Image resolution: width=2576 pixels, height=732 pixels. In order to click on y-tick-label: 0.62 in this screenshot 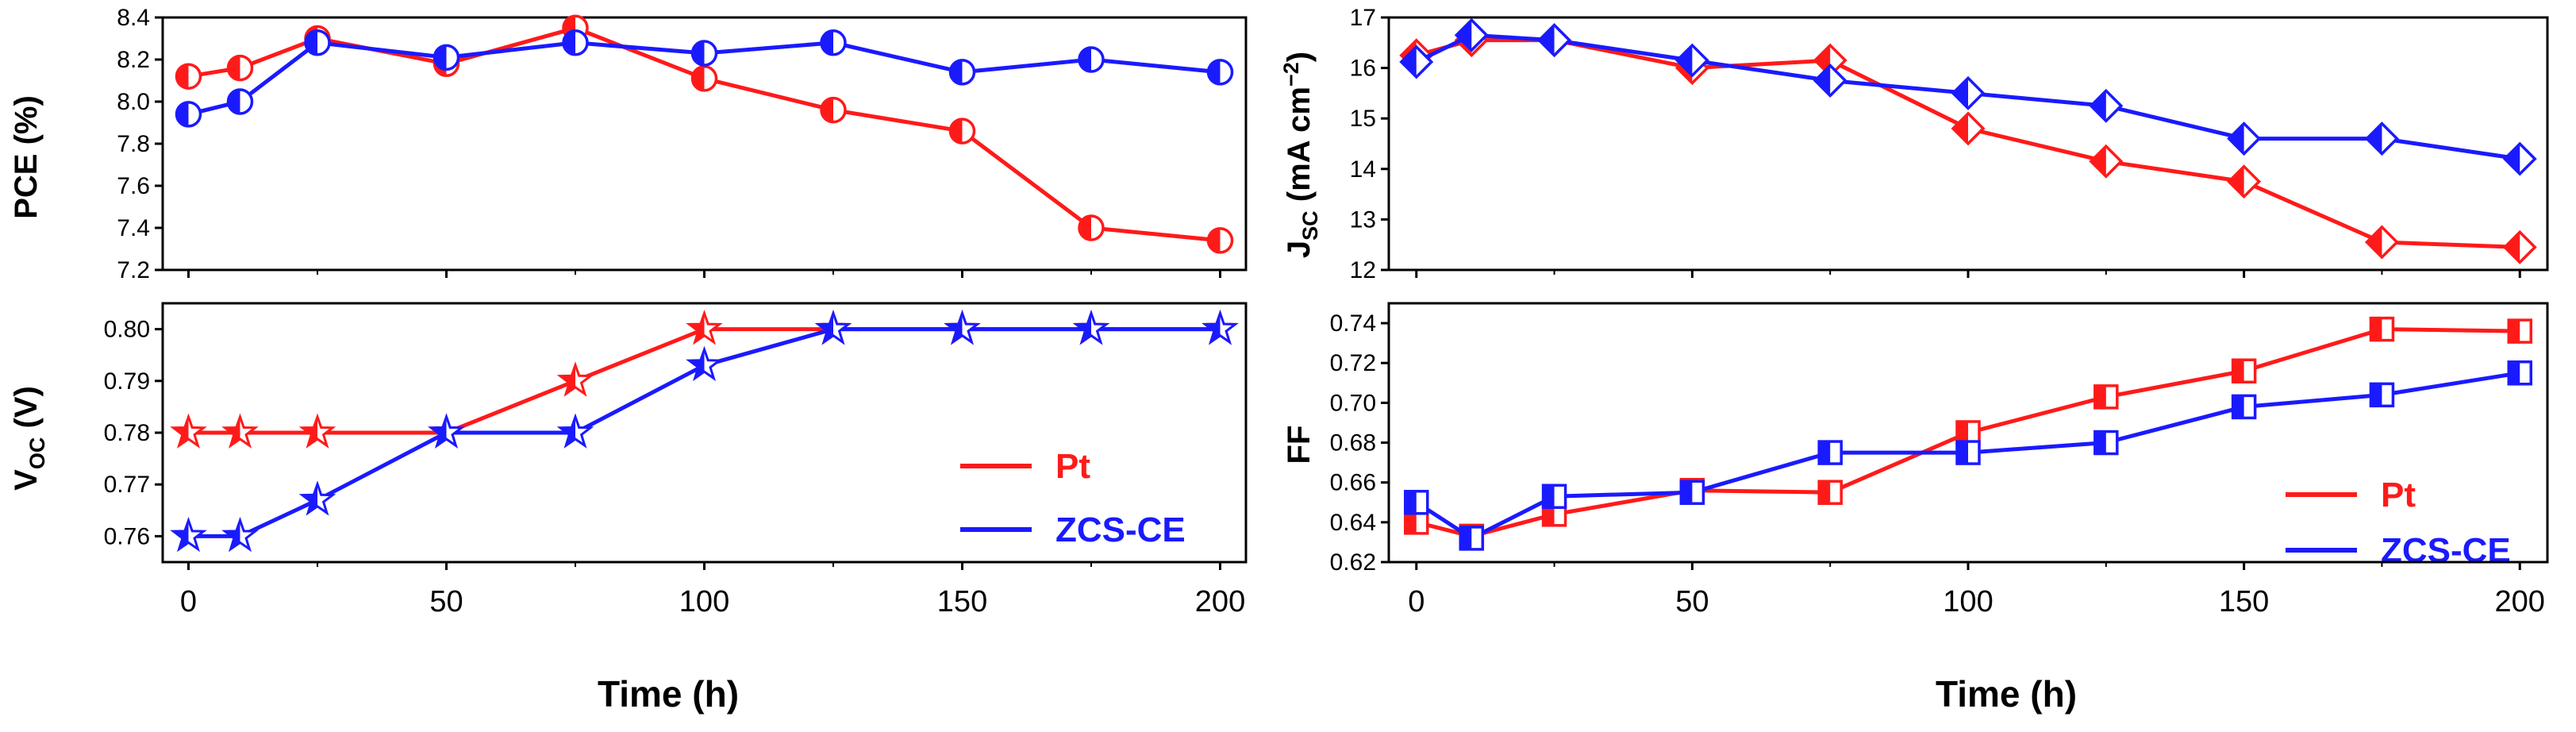, I will do `click(1353, 562)`.